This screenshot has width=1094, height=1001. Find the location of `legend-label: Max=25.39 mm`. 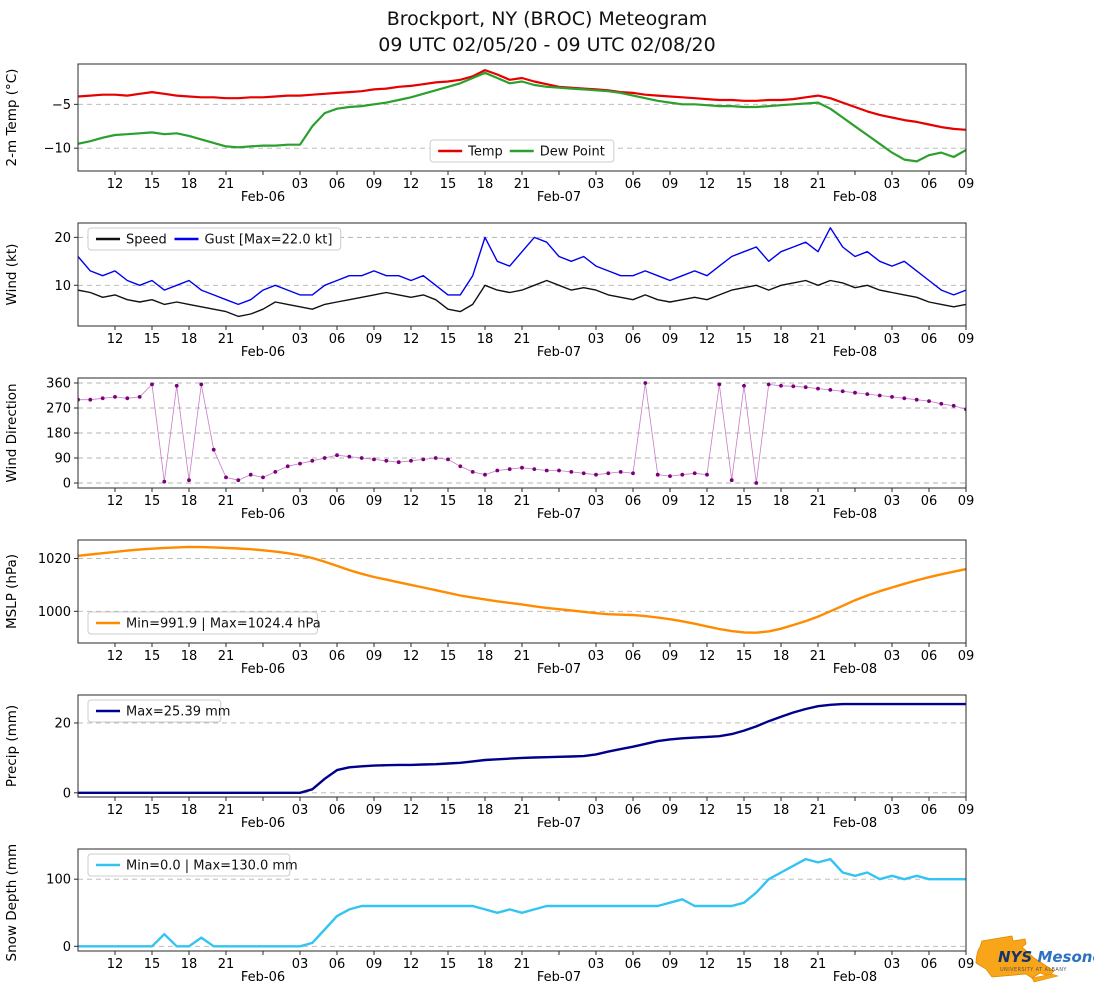

legend-label: Max=25.39 mm is located at coordinates (178, 712).